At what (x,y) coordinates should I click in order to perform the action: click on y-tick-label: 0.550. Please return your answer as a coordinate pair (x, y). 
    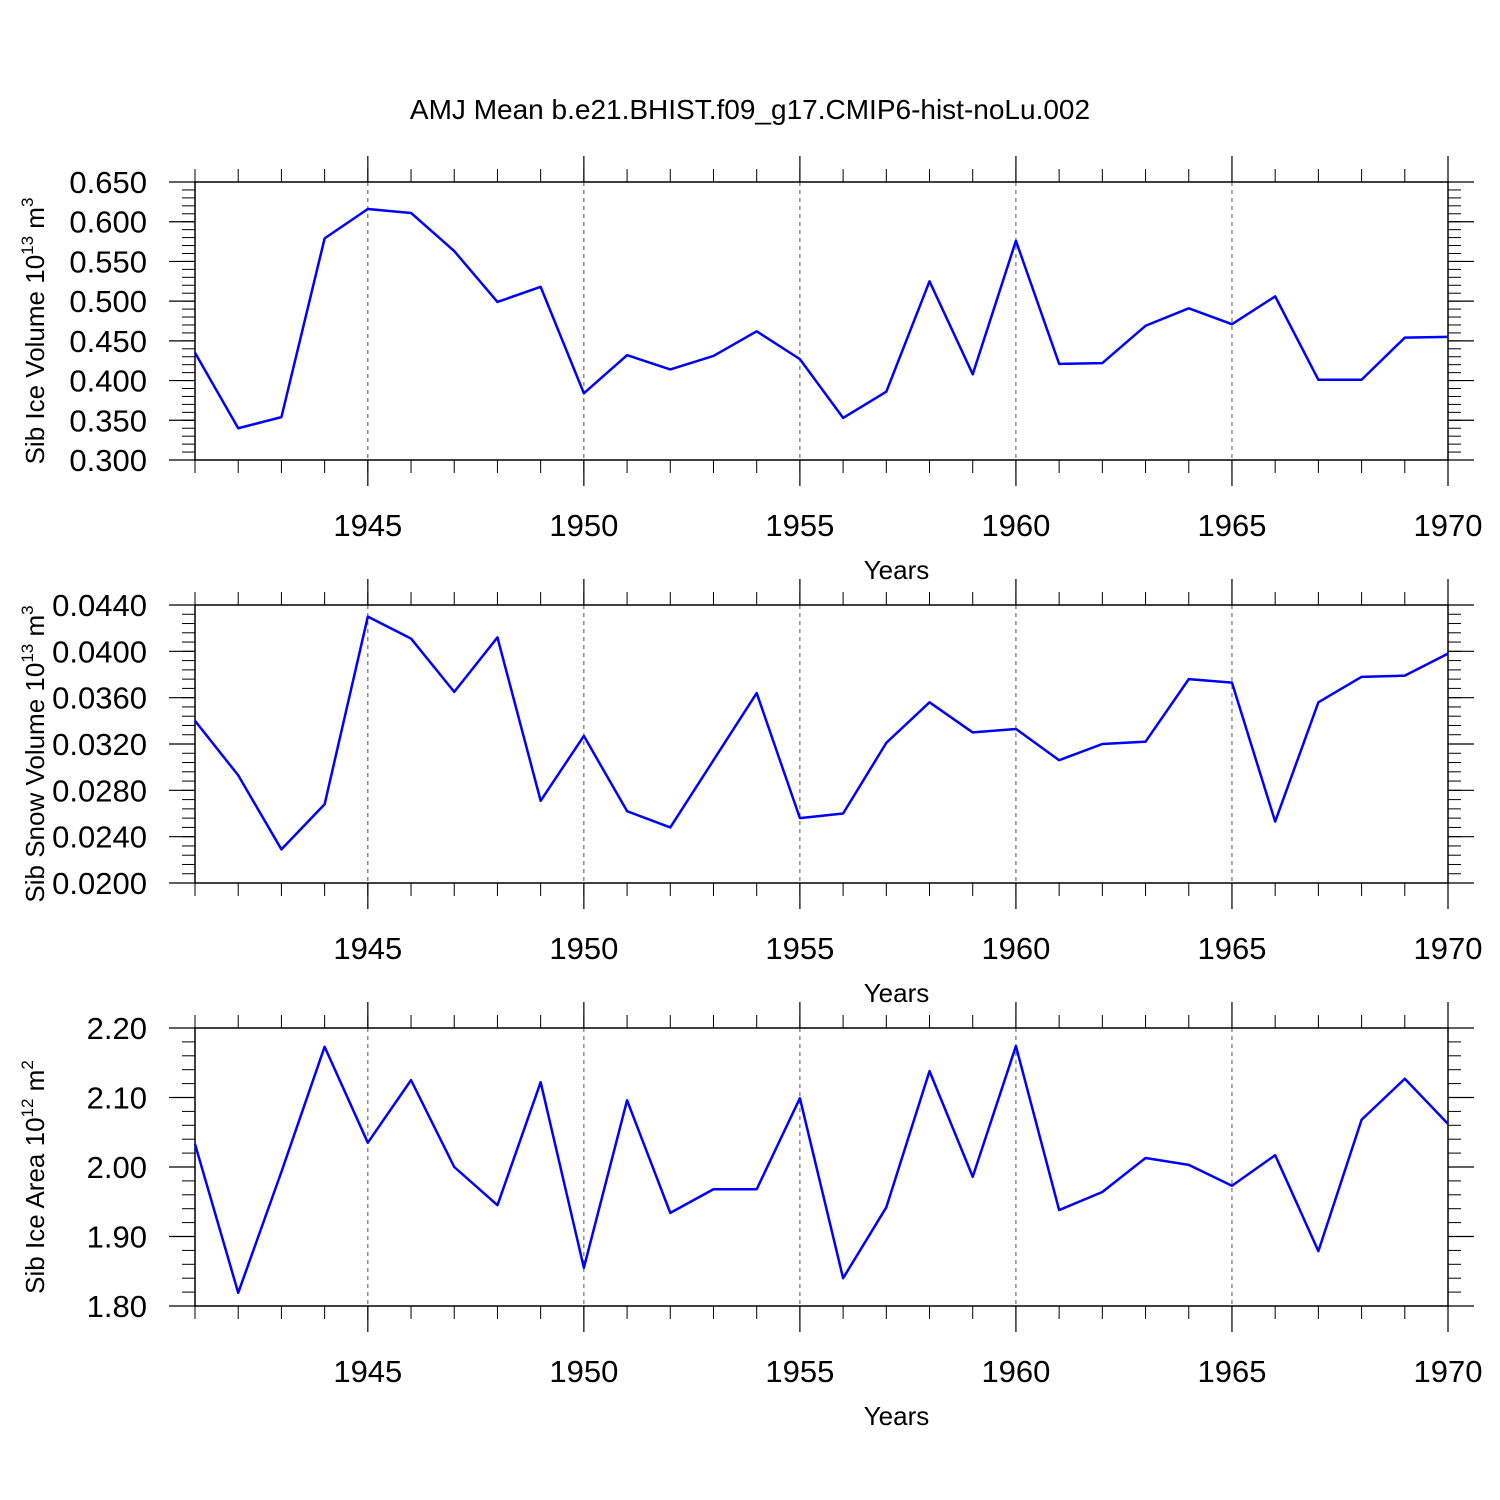
    Looking at the image, I should click on (108, 261).